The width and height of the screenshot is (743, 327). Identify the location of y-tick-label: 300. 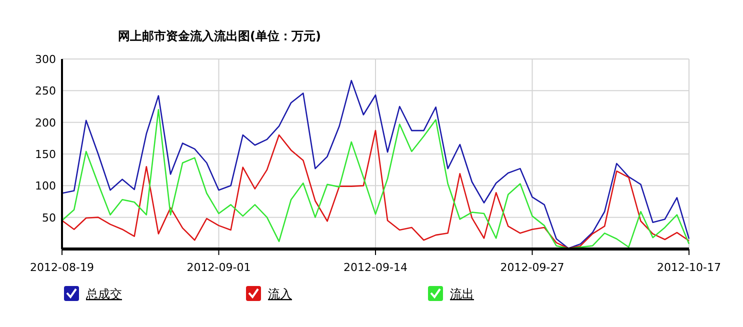
(45, 59).